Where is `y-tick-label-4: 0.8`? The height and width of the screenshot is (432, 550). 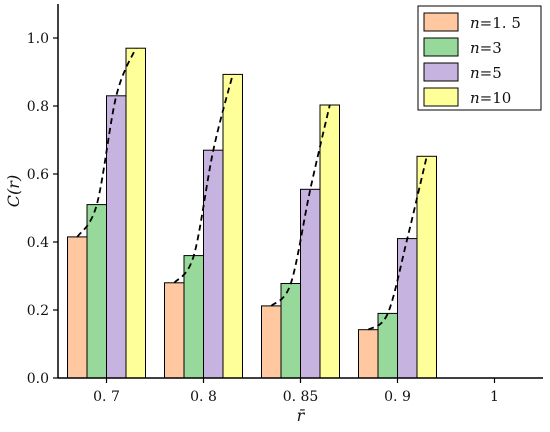
y-tick-label-4: 0.8 is located at coordinates (38, 107).